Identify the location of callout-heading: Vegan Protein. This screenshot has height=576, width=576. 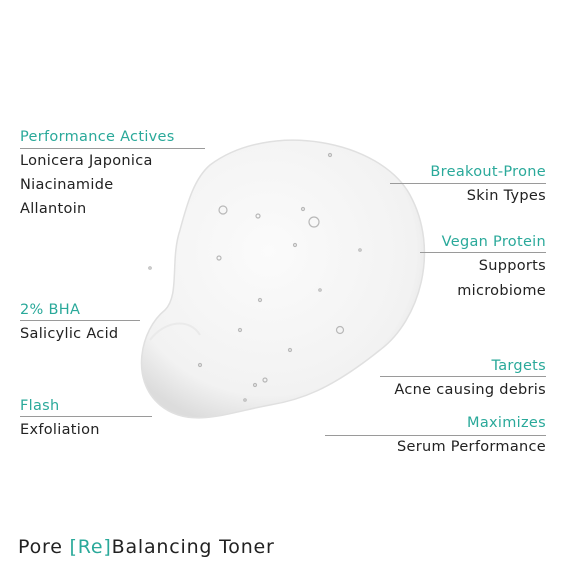
(493, 242).